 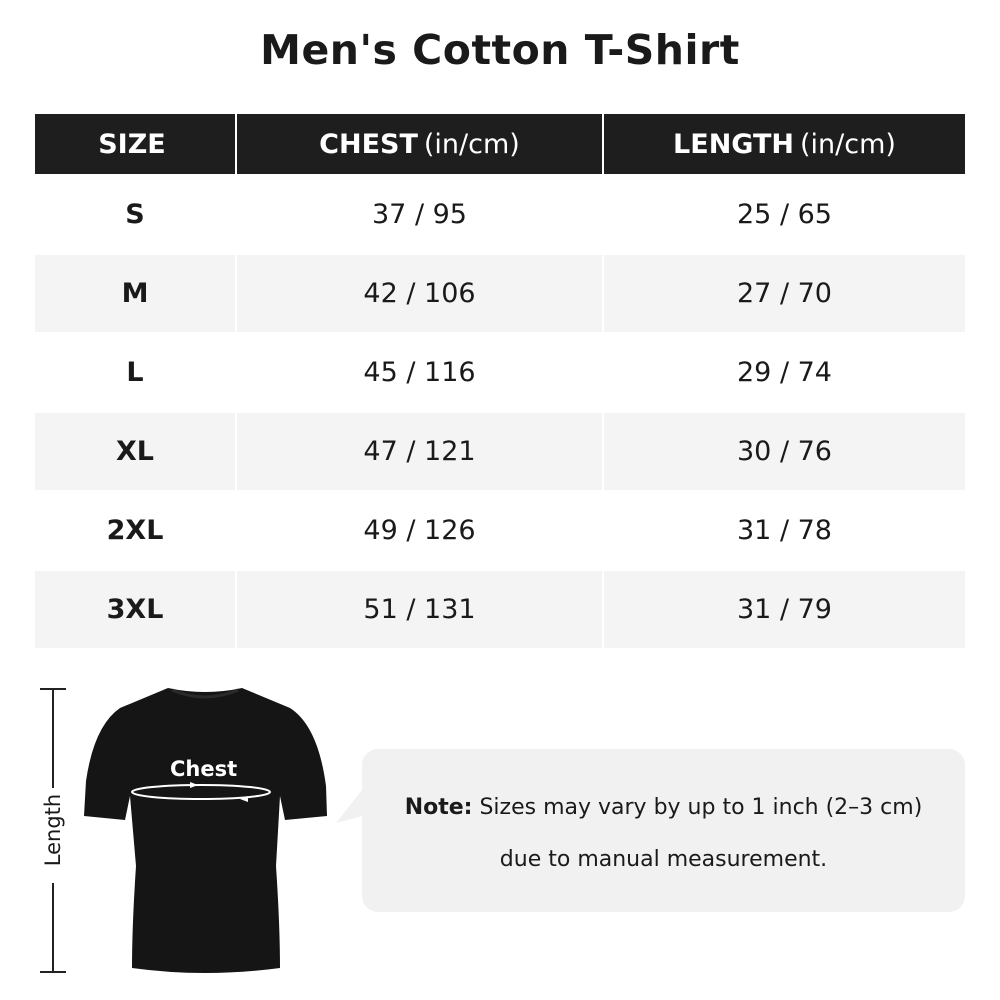 What do you see at coordinates (663, 859) in the screenshot?
I see `note-line-2: due to manual measurement.` at bounding box center [663, 859].